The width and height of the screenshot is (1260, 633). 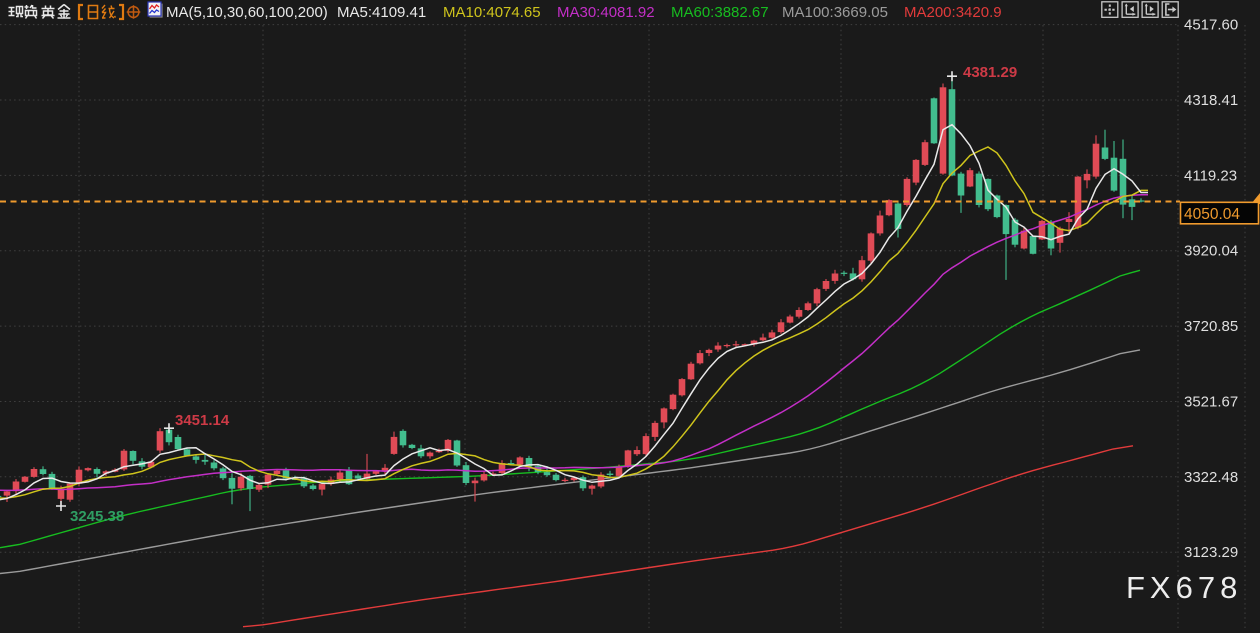 I want to click on svg-text: MA200:3420.9, so click(x=953, y=12).